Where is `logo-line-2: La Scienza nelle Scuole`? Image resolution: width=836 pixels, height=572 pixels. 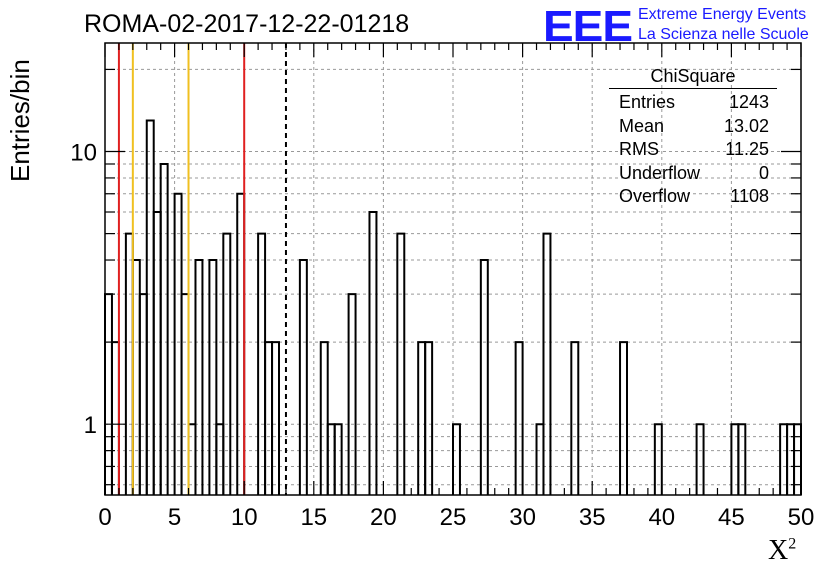
logo-line-2: La Scienza nelle Scuole is located at coordinates (723, 34).